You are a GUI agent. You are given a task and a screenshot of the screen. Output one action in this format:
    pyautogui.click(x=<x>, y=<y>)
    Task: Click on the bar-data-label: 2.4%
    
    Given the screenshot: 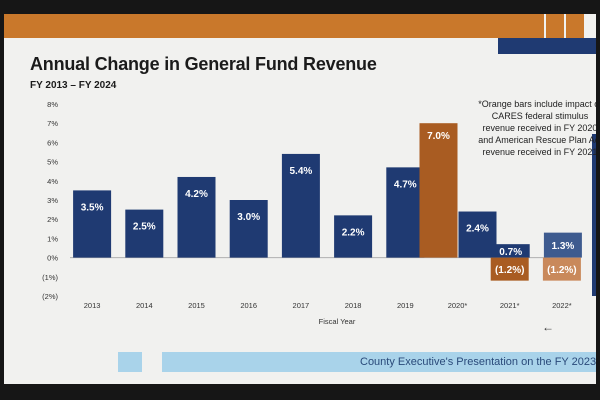 What is the action you would take?
    pyautogui.click(x=477, y=229)
    